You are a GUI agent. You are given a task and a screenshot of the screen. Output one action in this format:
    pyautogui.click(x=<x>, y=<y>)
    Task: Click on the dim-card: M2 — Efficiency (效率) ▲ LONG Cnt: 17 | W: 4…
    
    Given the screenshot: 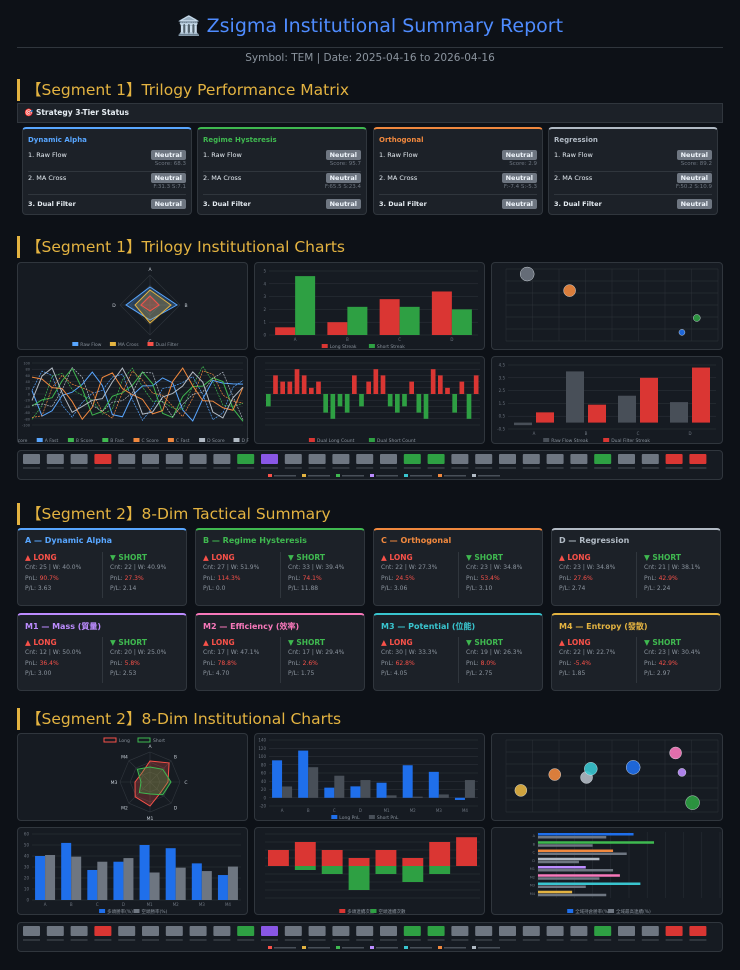 What is the action you would take?
    pyautogui.click(x=280, y=652)
    